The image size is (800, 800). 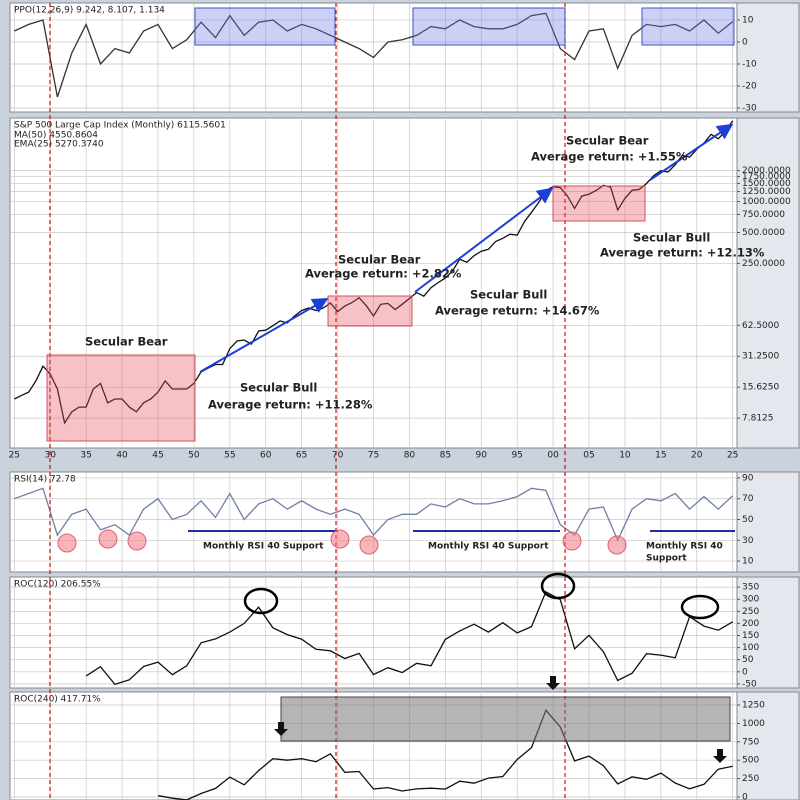 What do you see at coordinates (766, 171) in the screenshot?
I see `y-tick-label: 2000.0000` at bounding box center [766, 171].